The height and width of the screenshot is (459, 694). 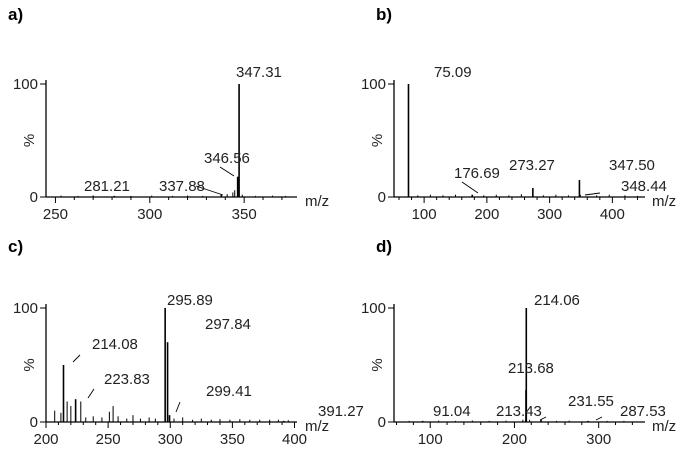 I want to click on panel-b-y-tick-label: 0, so click(x=382, y=197).